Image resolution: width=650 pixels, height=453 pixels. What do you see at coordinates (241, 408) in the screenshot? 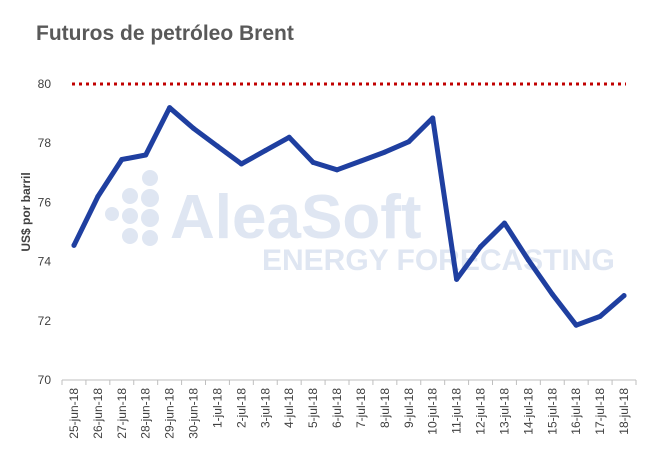
I see `x-tick-label: 2-jul-18` at bounding box center [241, 408].